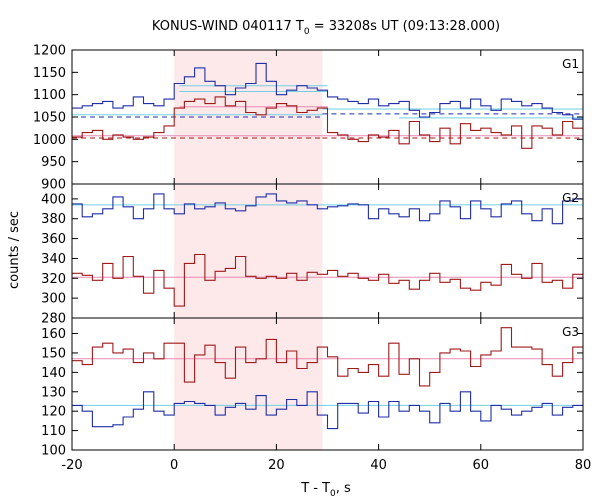 This screenshot has width=600, height=500. Describe the element at coordinates (378, 465) in the screenshot. I see `x-tick-label: 40` at that location.